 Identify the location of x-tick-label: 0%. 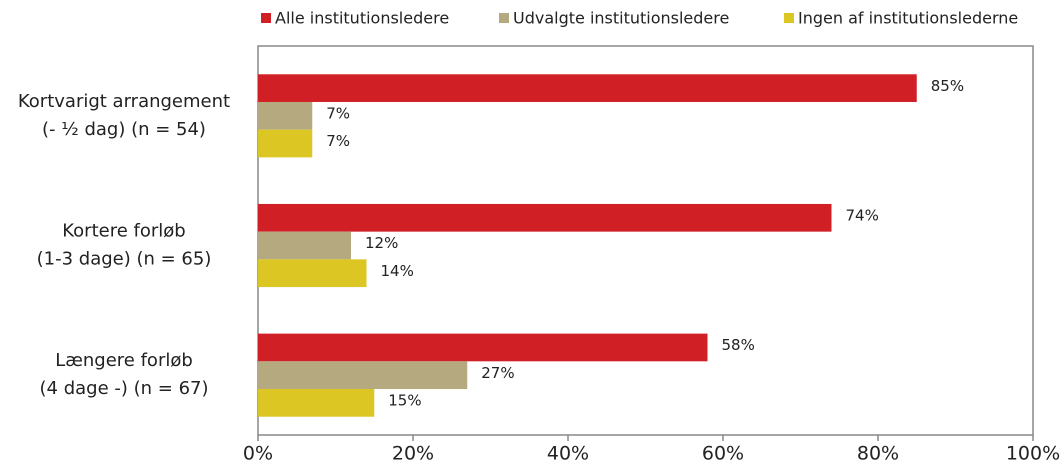
(258, 454).